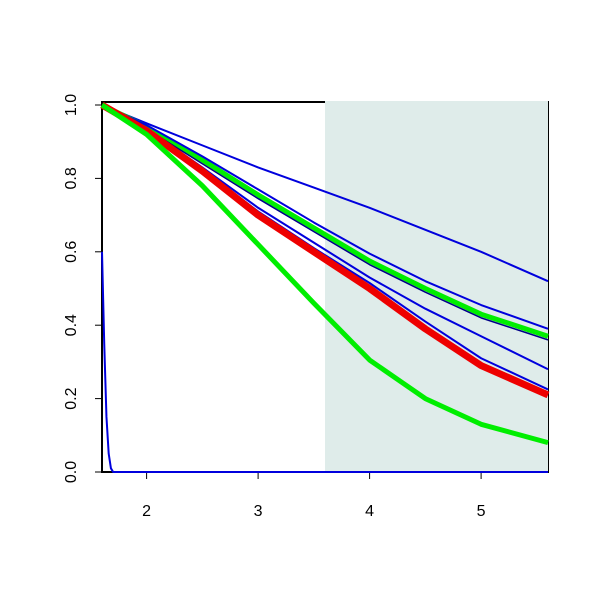  What do you see at coordinates (71, 178) in the screenshot?
I see `y-tick-label: 0.8` at bounding box center [71, 178].